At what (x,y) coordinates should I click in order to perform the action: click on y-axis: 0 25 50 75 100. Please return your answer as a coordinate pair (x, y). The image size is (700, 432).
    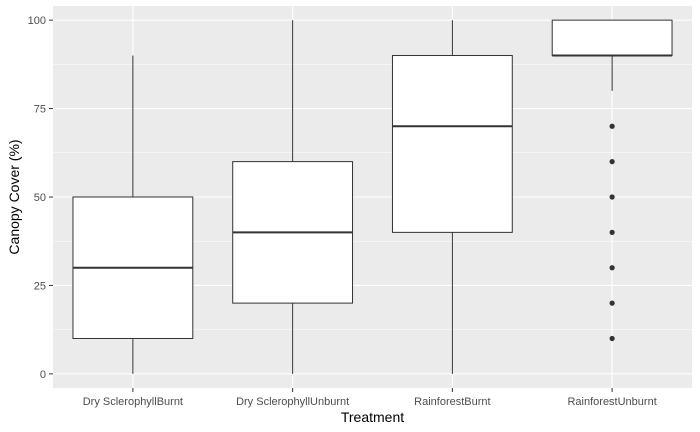
    Looking at the image, I should click on (40, 198).